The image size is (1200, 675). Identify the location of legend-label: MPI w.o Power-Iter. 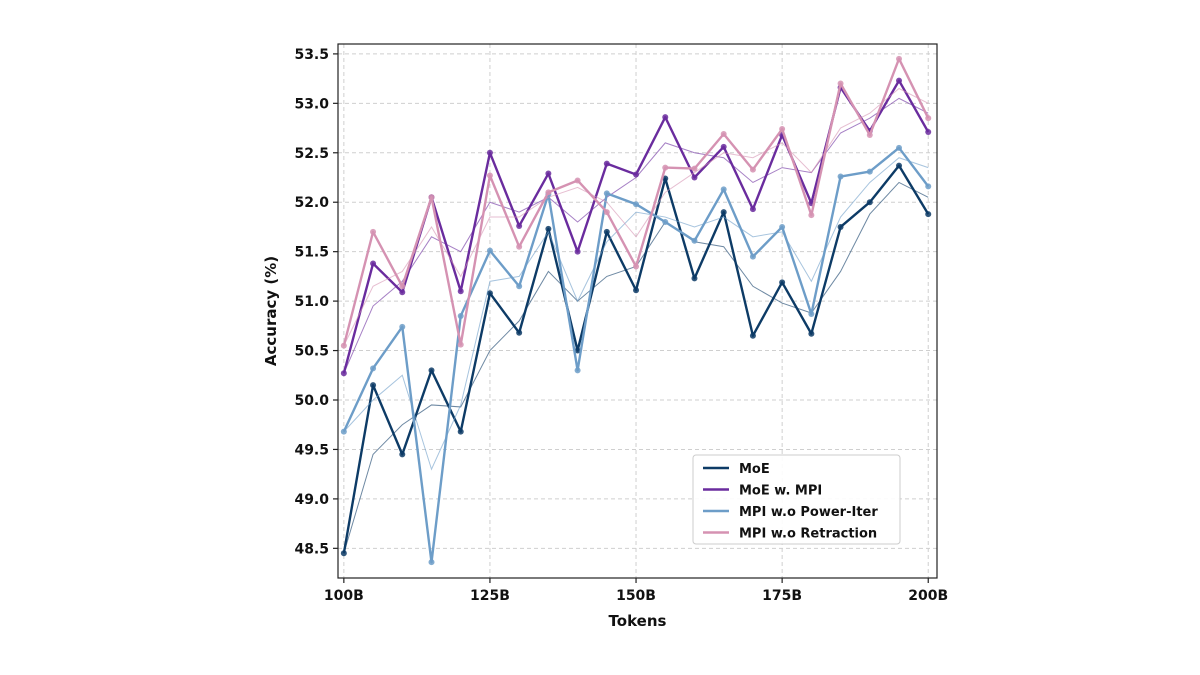
(808, 512).